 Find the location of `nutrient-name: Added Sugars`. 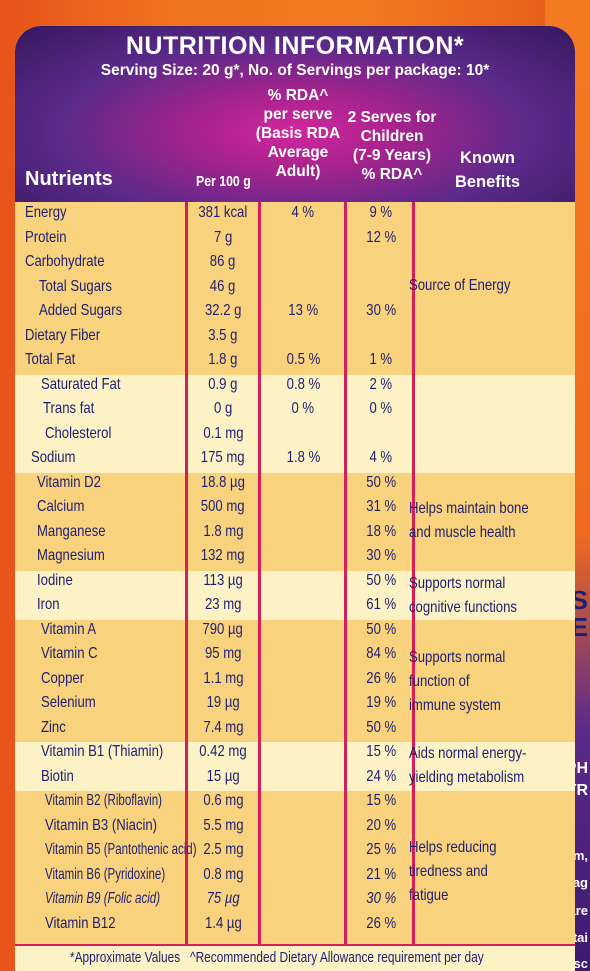

nutrient-name: Added Sugars is located at coordinates (81, 310).